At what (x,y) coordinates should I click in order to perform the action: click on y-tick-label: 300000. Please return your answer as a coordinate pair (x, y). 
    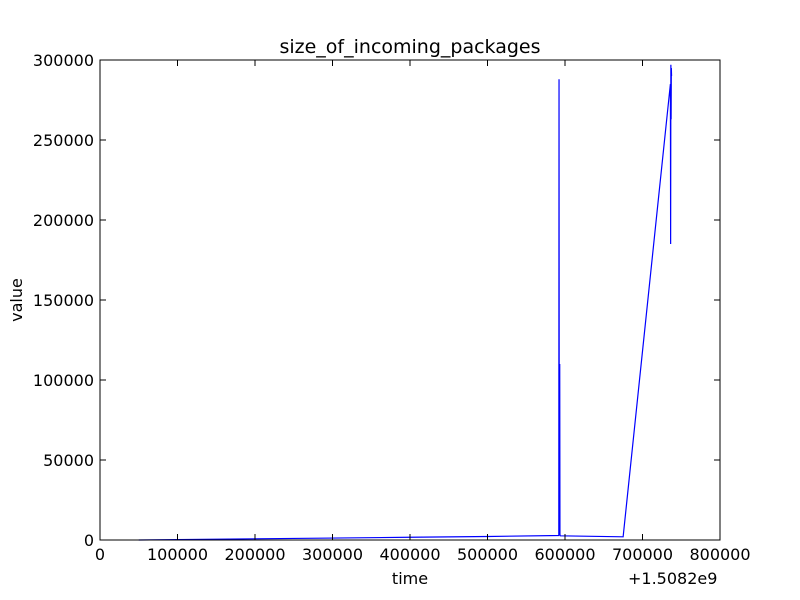
    Looking at the image, I should click on (63, 60).